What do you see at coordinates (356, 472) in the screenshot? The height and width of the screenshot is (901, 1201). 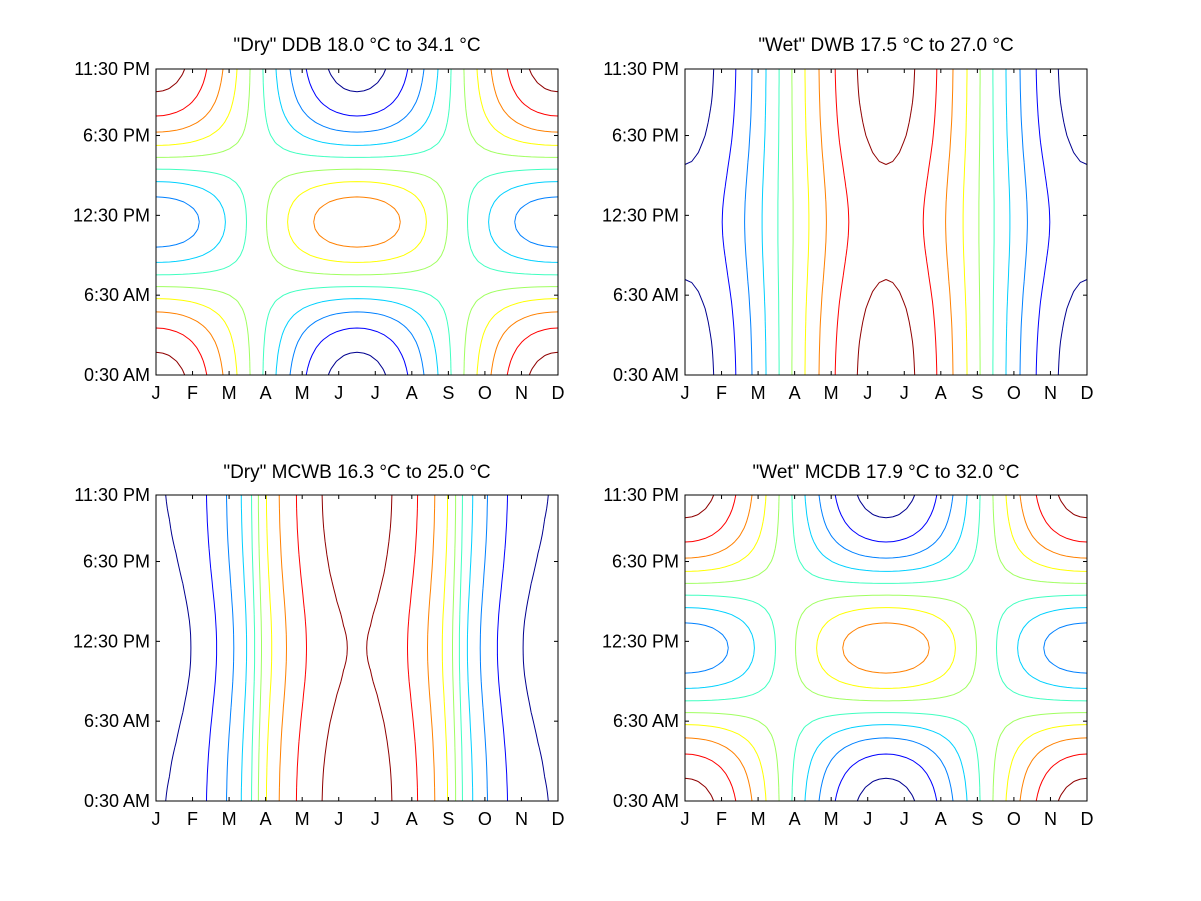 I see `subplot-mcwb-title: "Dry" MCWB 16.3 °C to 25.0 °C` at bounding box center [356, 472].